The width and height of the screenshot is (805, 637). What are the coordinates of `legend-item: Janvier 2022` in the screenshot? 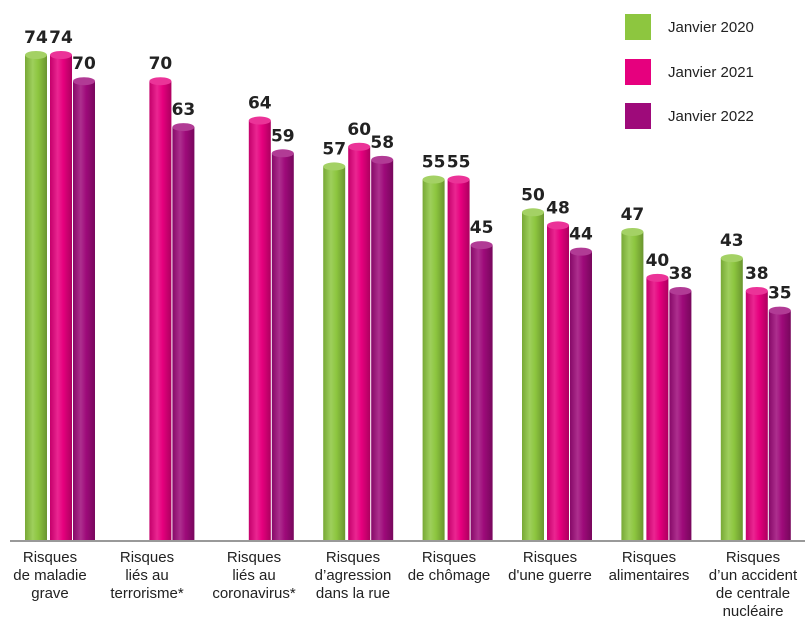 It's located at (689, 116).